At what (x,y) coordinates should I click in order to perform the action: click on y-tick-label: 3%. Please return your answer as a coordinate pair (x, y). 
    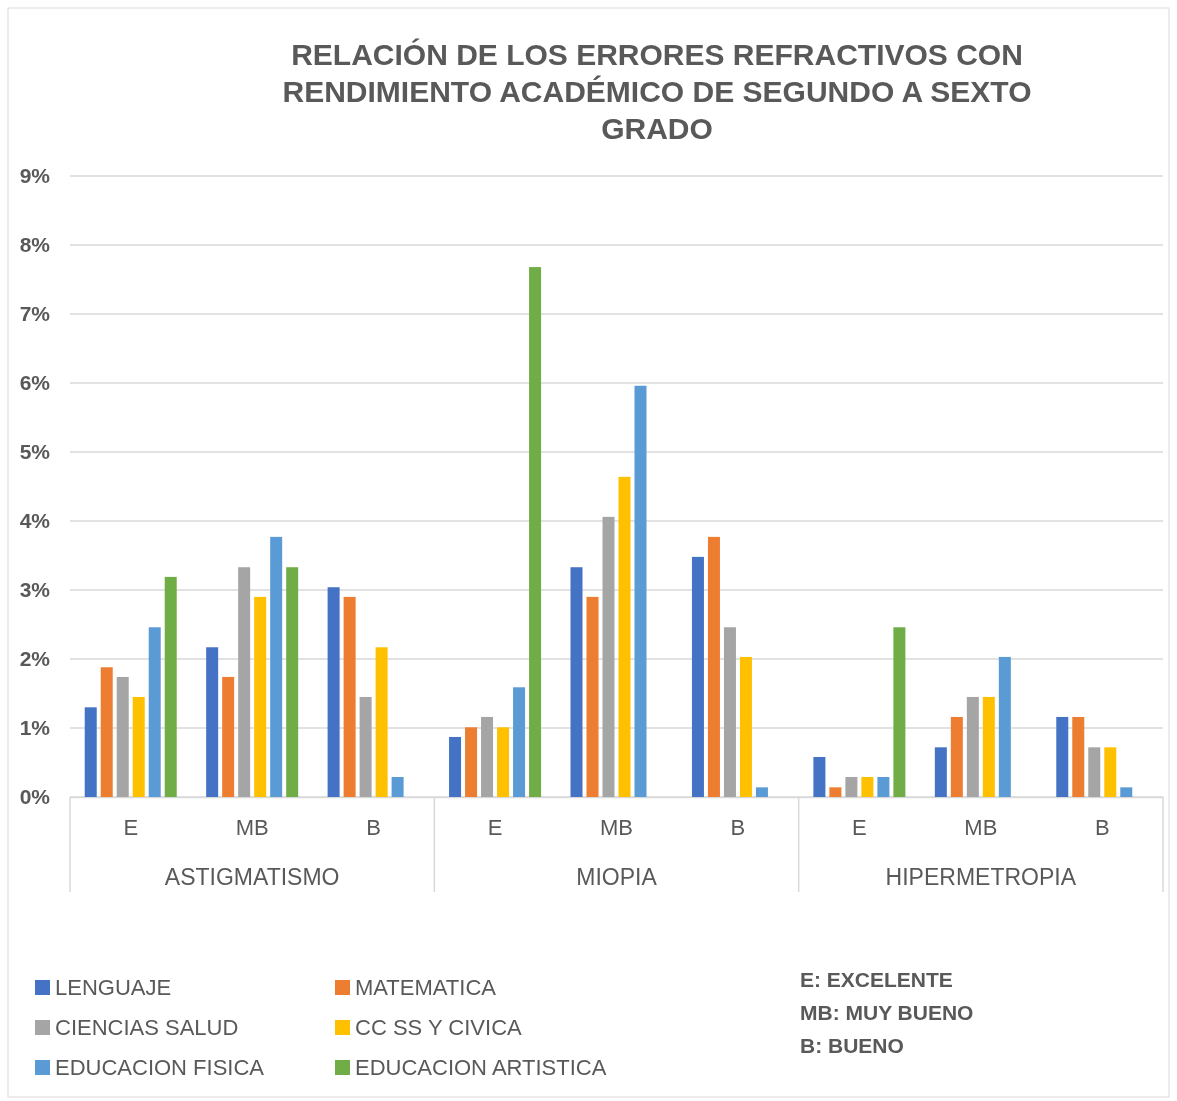
    Looking at the image, I should click on (35, 590).